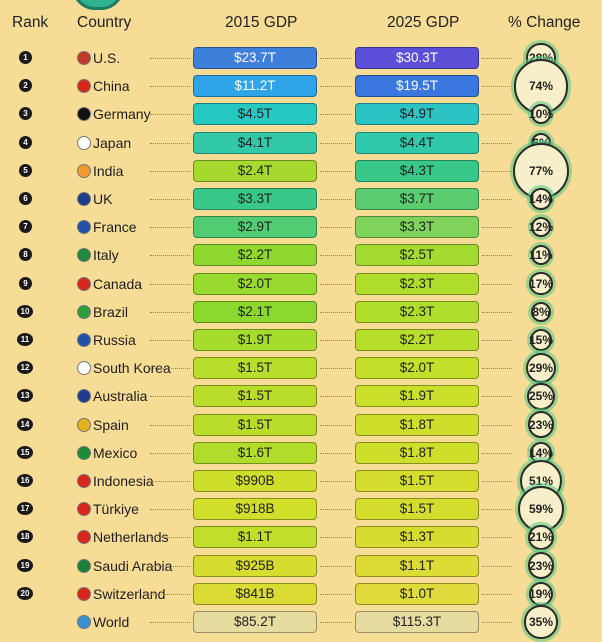 The width and height of the screenshot is (602, 642). Describe the element at coordinates (541, 452) in the screenshot. I see `percent-change-label: 14%` at that location.